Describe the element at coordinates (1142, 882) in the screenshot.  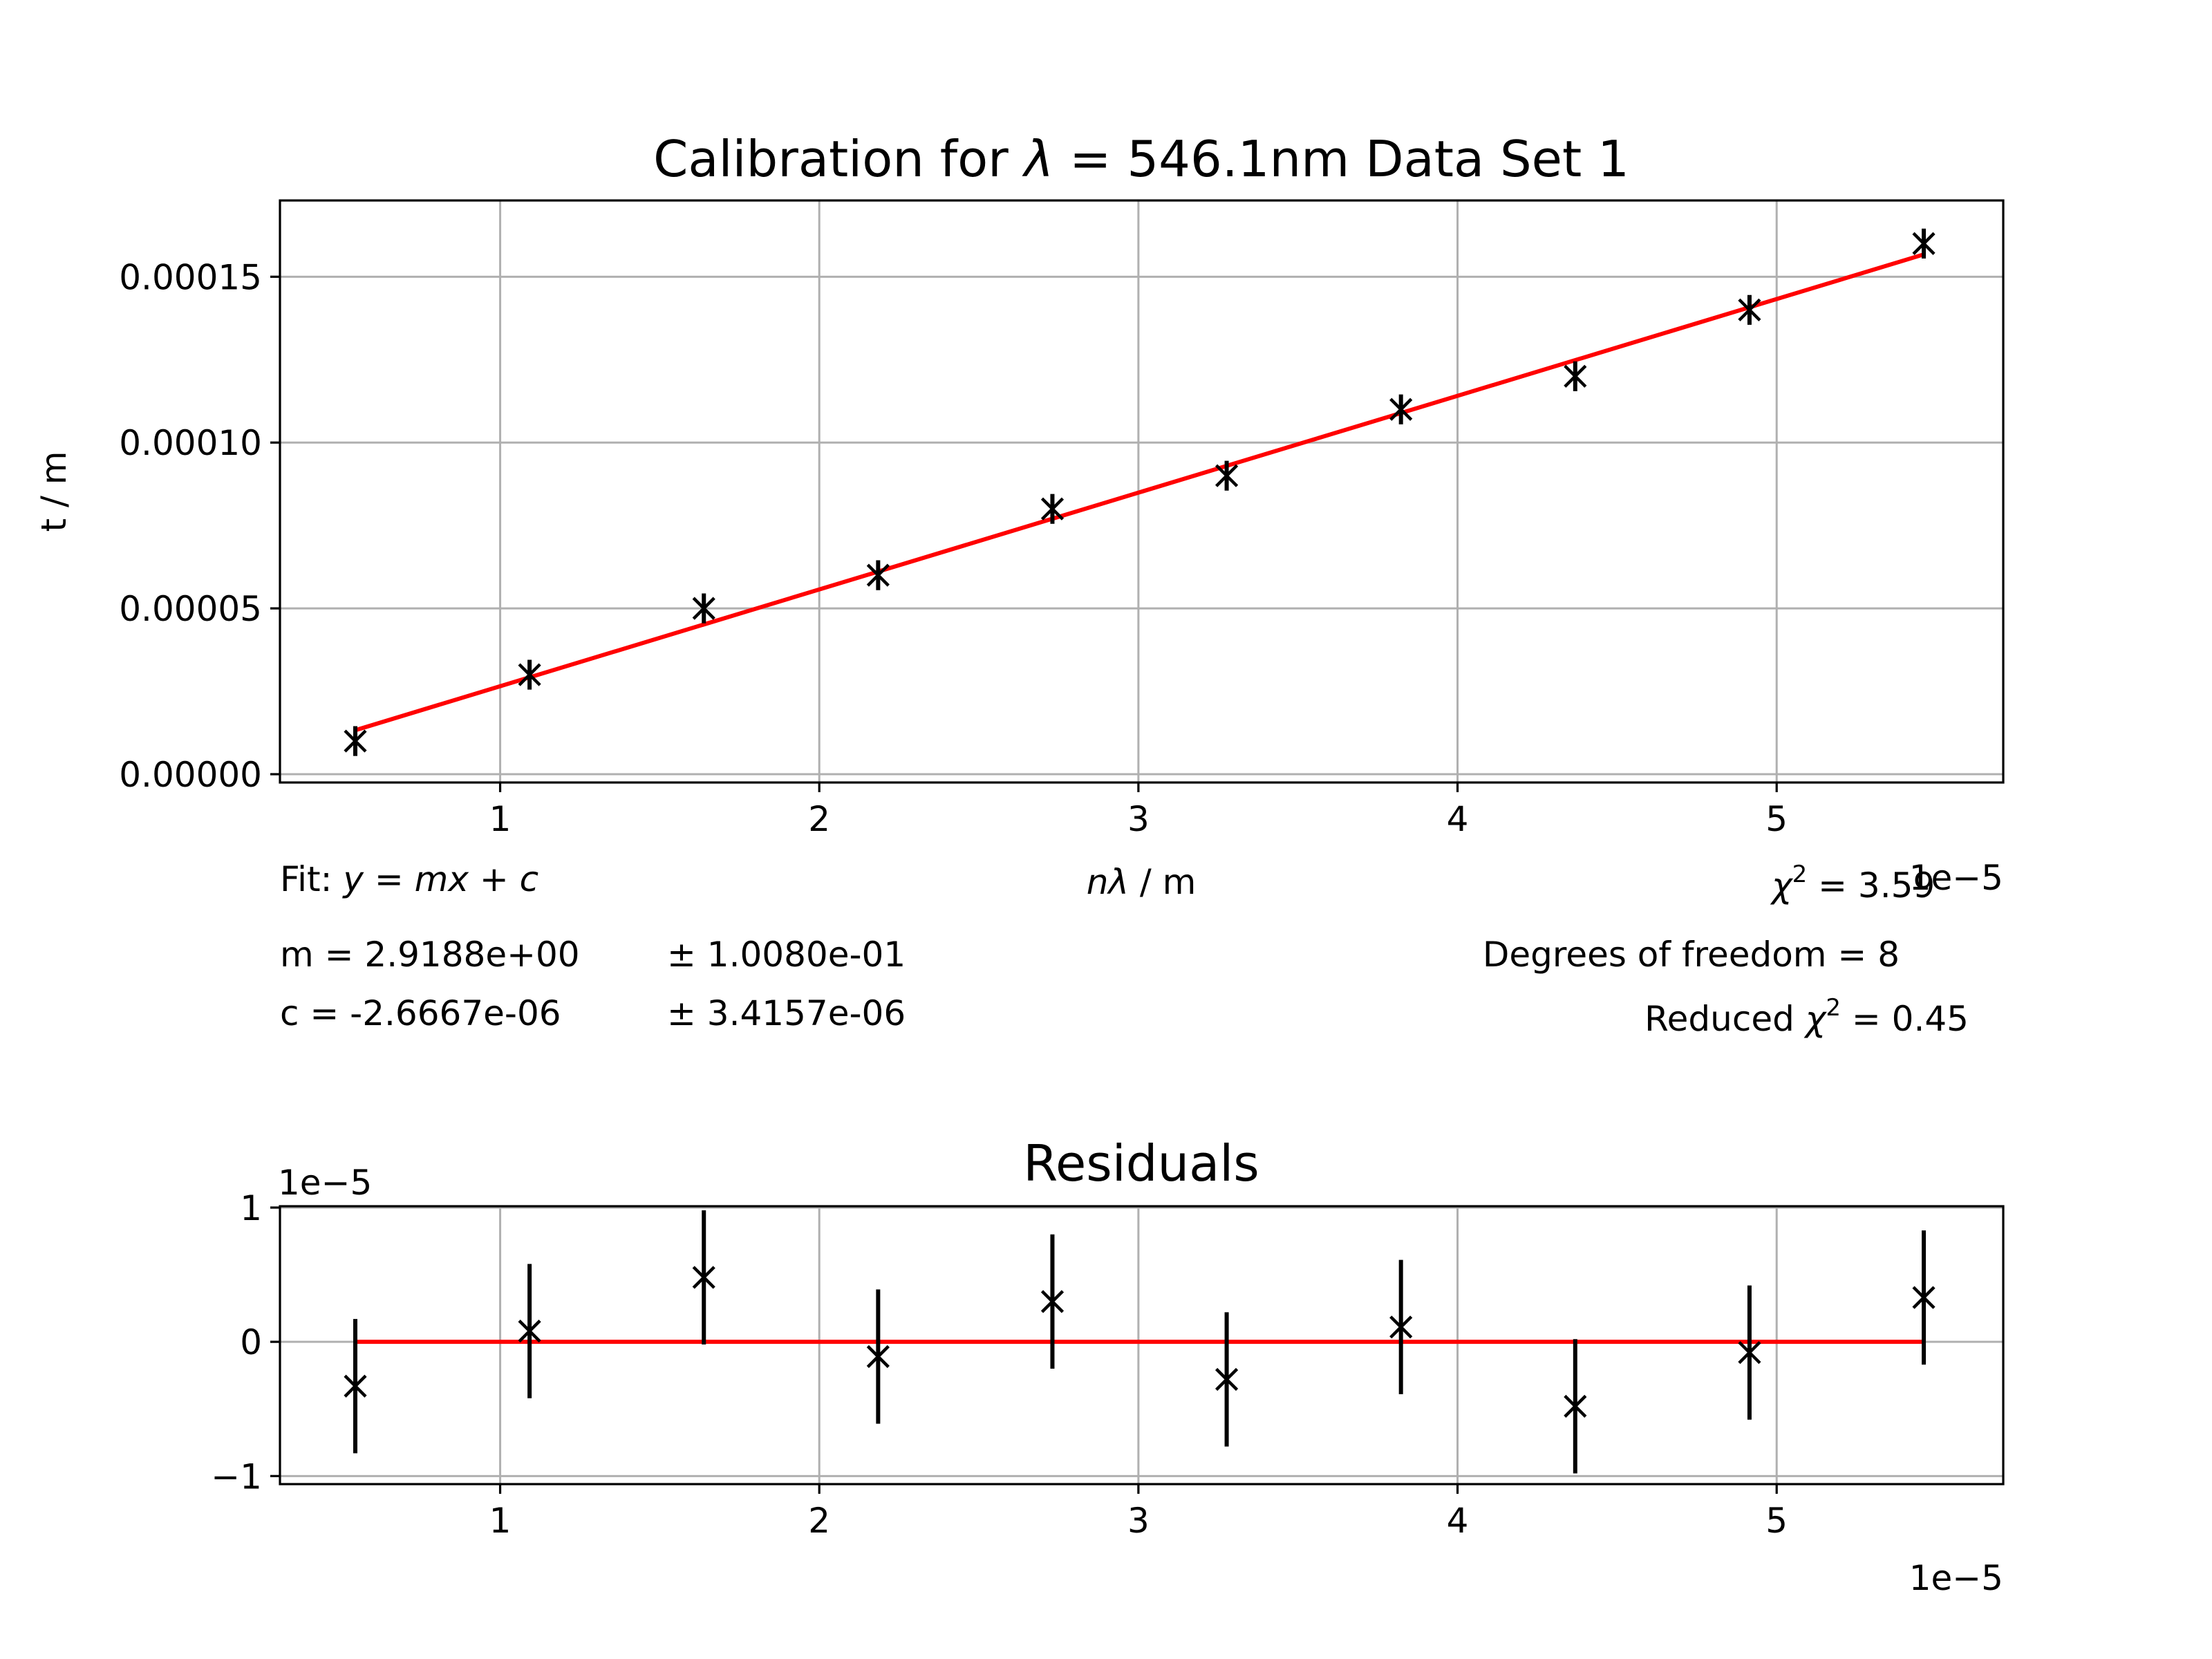
I see `x-axis-label: nλ / m` at that location.